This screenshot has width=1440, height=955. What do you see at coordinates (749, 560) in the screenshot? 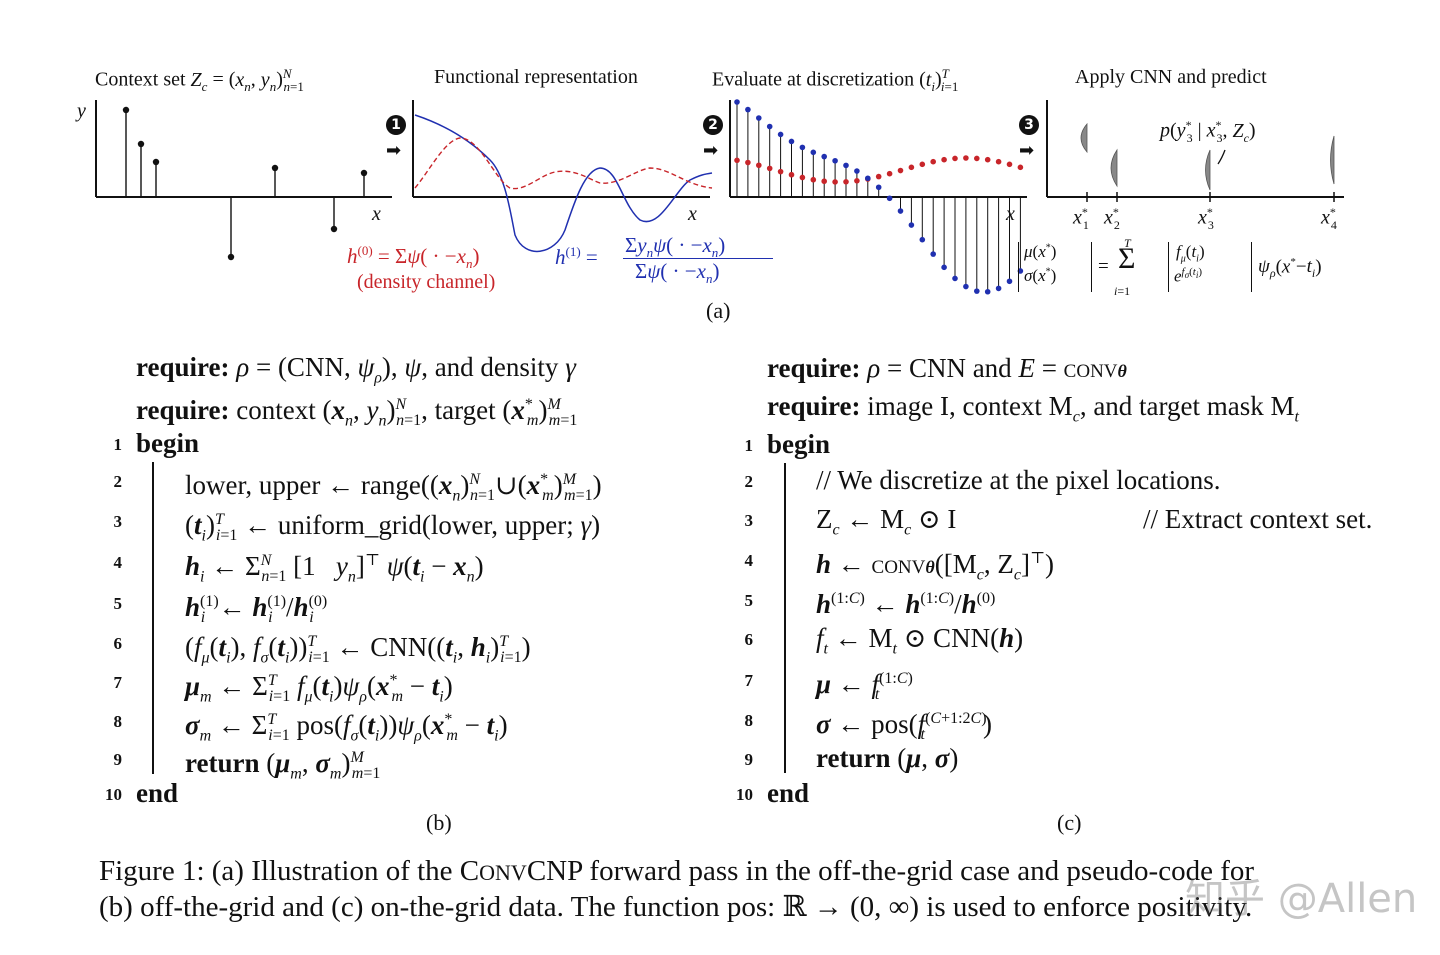
I see `panel-c-line-number-4: 4` at bounding box center [749, 560].